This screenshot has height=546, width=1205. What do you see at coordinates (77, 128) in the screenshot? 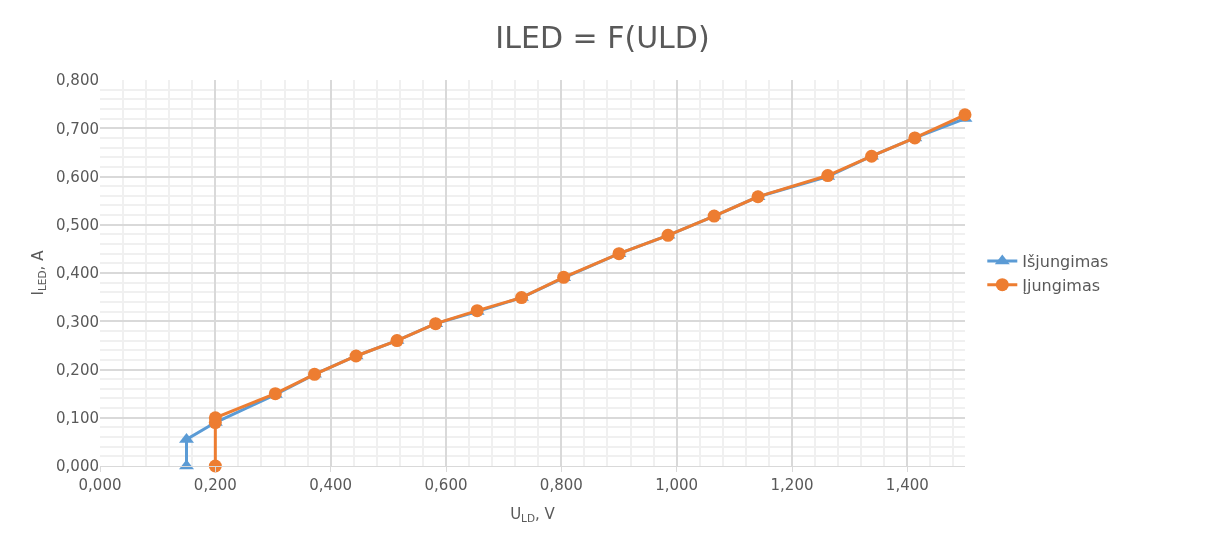
I see `y-tick-label: 0,700` at bounding box center [77, 128].